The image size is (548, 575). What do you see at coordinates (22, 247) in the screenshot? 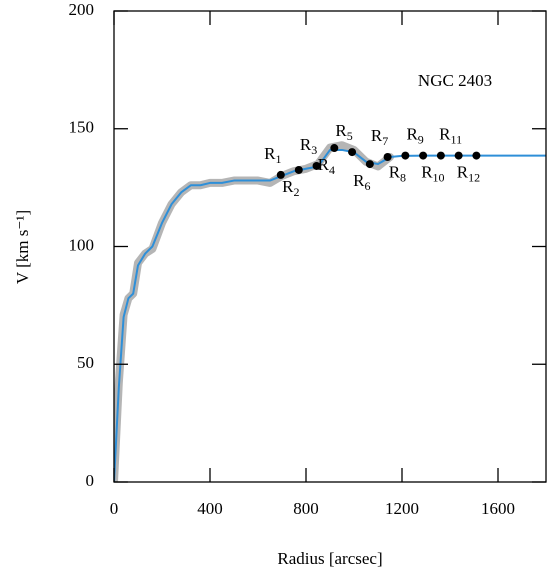
I see `y-axis-label: V [km s⁻¹]` at bounding box center [22, 247].